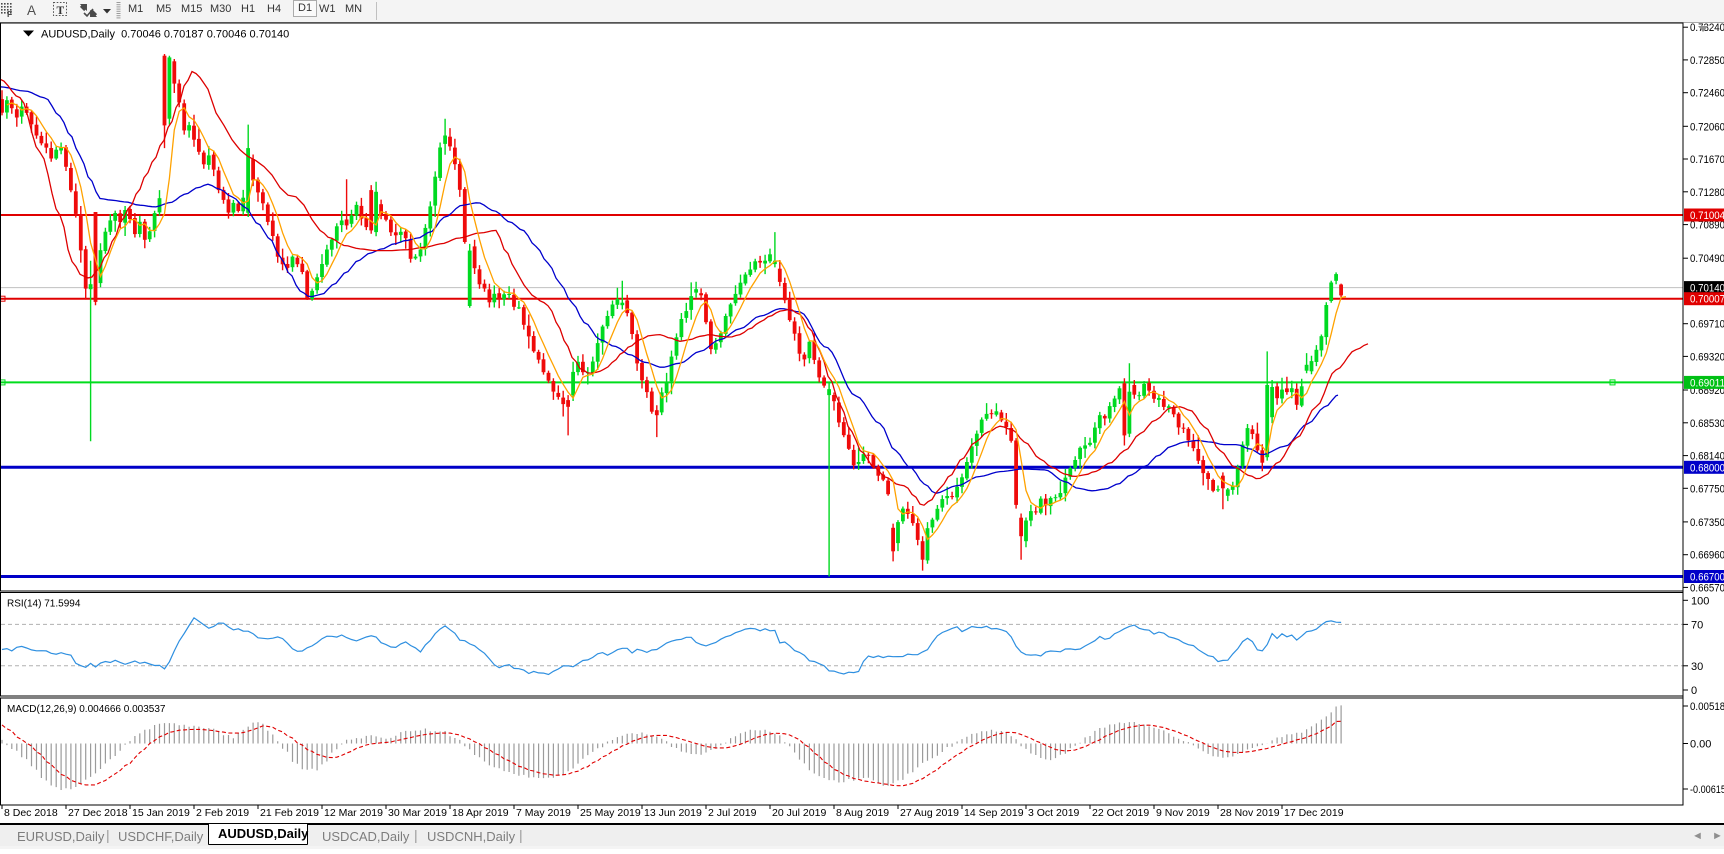 Image resolution: width=1724 pixels, height=854 pixels. What do you see at coordinates (44, 604) in the screenshot?
I see `svg-text: RSI(14) 71.5994` at bounding box center [44, 604].